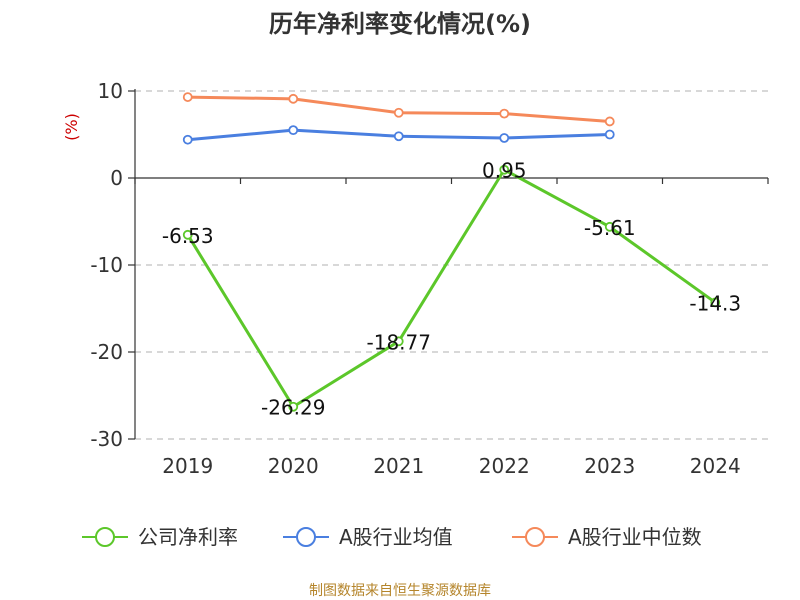 This screenshot has height=600, width=800. Describe the element at coordinates (635, 537) in the screenshot. I see `legend-label-2: A股行业中位数` at that location.